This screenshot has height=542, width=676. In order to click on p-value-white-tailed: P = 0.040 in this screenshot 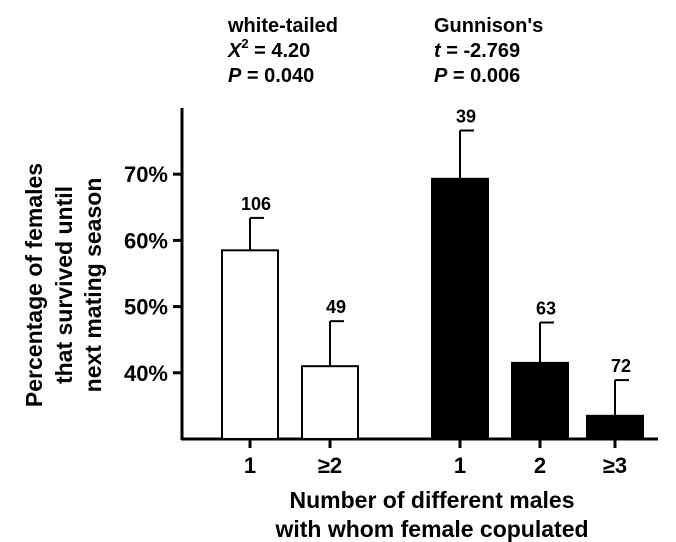, I will do `click(271, 76)`.